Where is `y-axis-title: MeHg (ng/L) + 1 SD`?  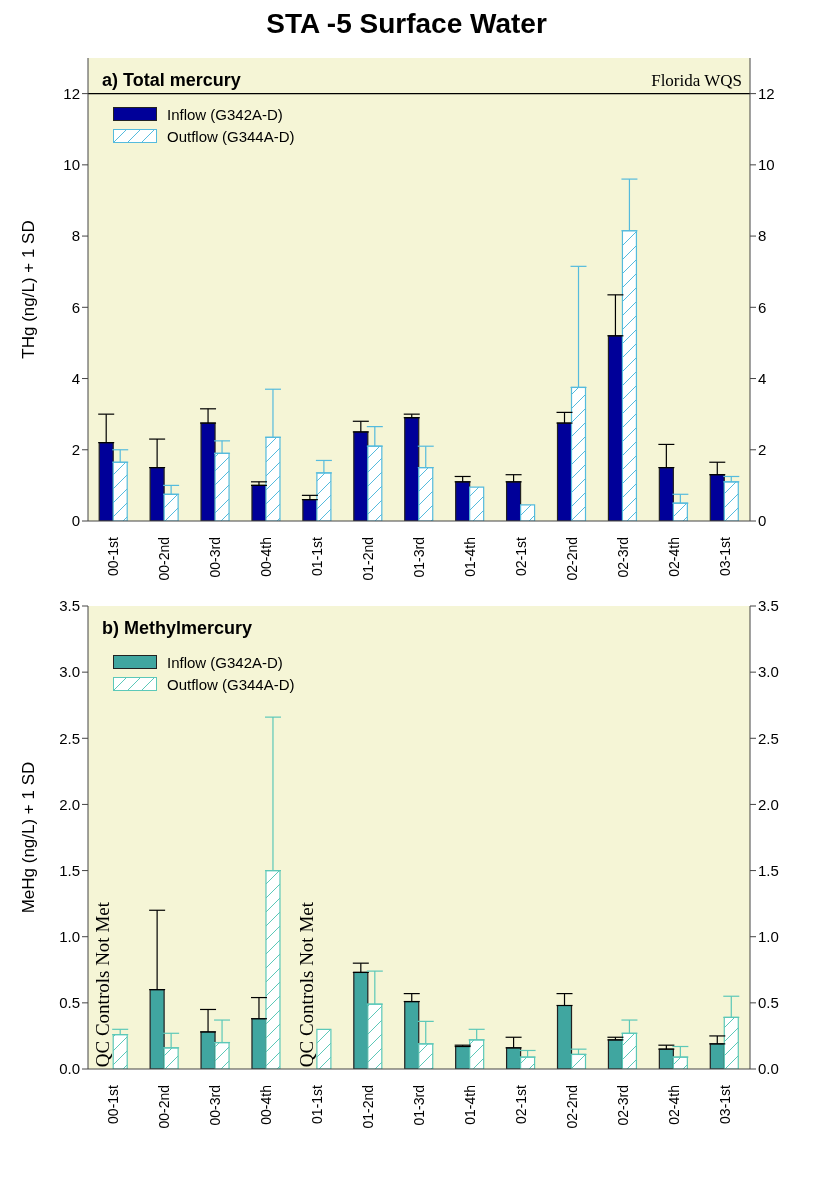
y-axis-title: MeHg (ng/L) + 1 SD is located at coordinates (29, 837).